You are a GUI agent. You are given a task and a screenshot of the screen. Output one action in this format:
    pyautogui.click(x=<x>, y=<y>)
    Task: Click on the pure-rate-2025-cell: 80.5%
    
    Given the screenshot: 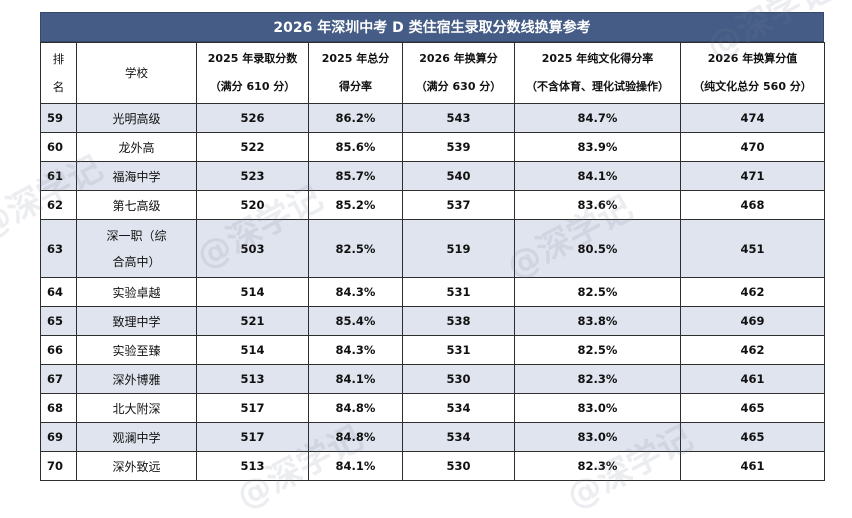 What is the action you would take?
    pyautogui.click(x=597, y=248)
    